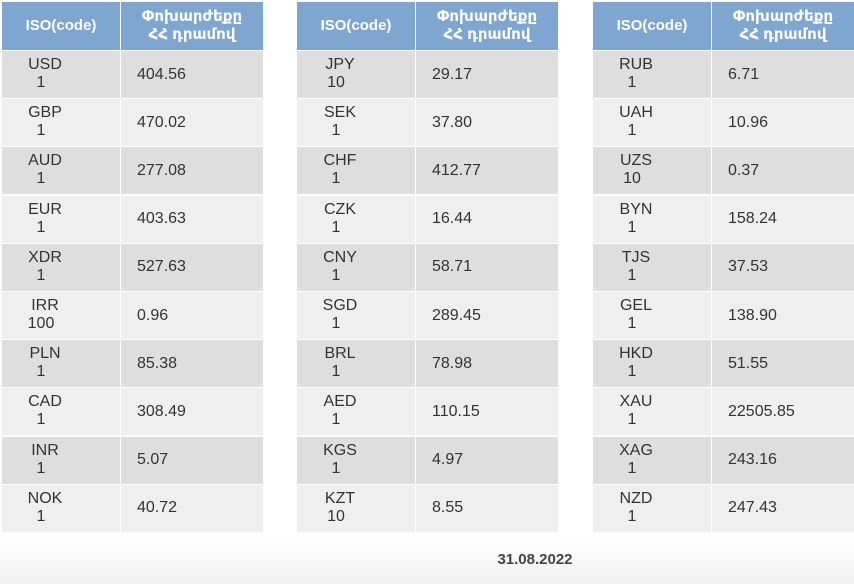 This screenshot has height=584, width=854. Describe the element at coordinates (487, 508) in the screenshot. I see `rate-value: 8.55` at that location.